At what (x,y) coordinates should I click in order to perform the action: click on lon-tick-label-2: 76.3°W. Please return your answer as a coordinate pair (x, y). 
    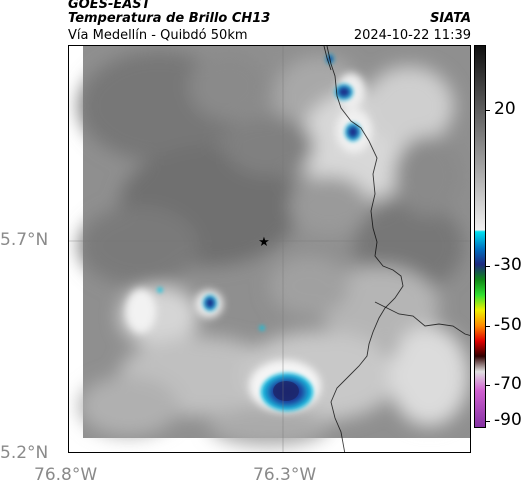
    Looking at the image, I should click on (285, 475).